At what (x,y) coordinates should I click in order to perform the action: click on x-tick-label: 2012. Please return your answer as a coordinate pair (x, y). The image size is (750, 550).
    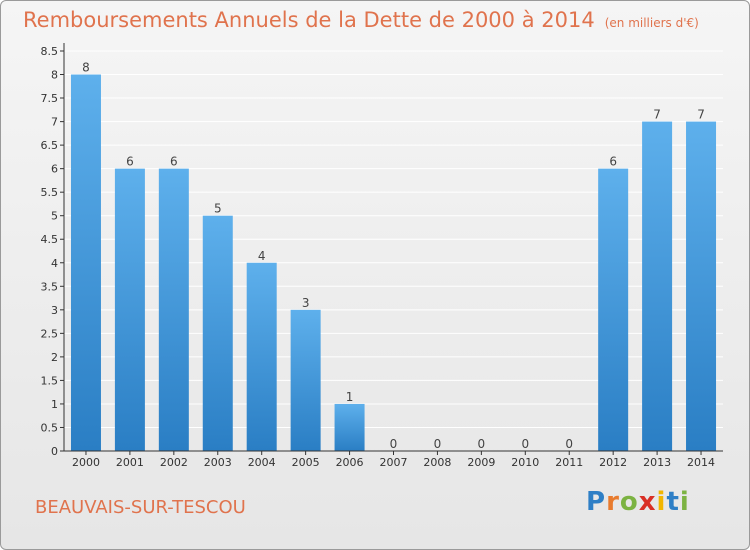
    Looking at the image, I should click on (613, 462).